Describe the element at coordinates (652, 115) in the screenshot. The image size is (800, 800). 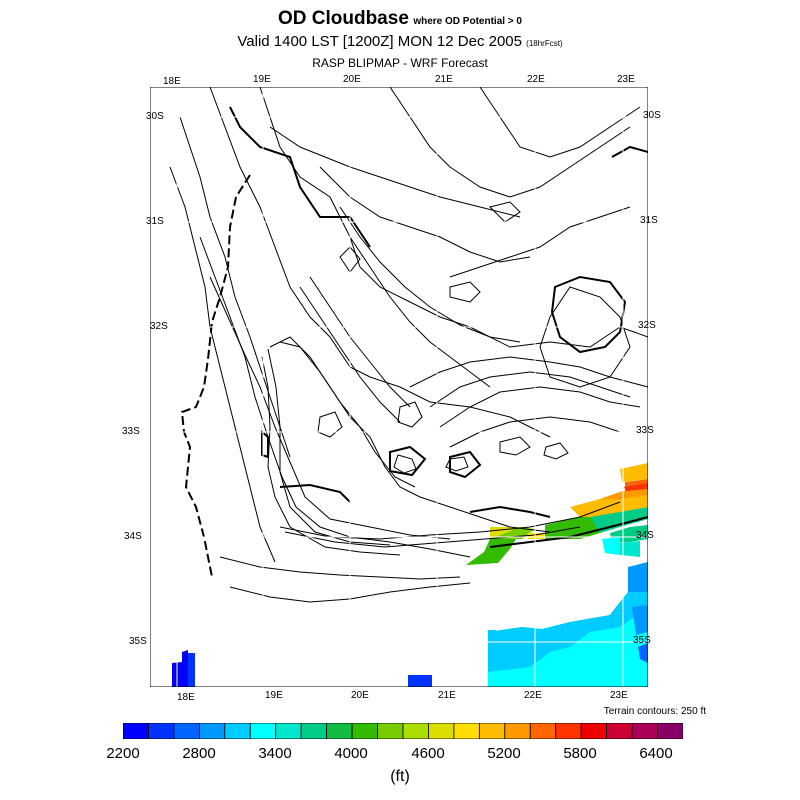
I see `right-lat-label: 30S` at that location.